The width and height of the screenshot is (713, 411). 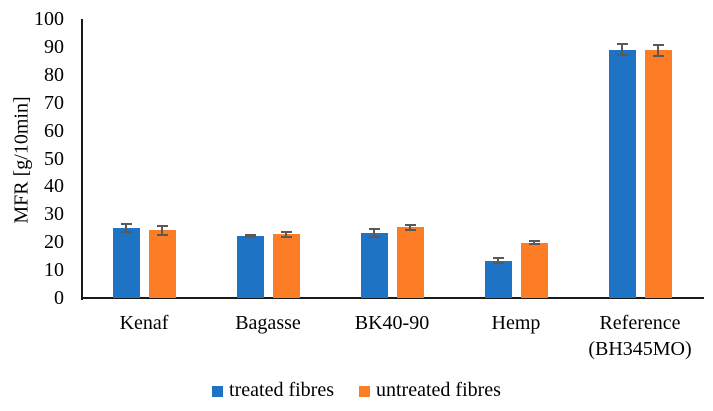 I want to click on x-category-label-2: Bagasse, so click(x=268, y=323).